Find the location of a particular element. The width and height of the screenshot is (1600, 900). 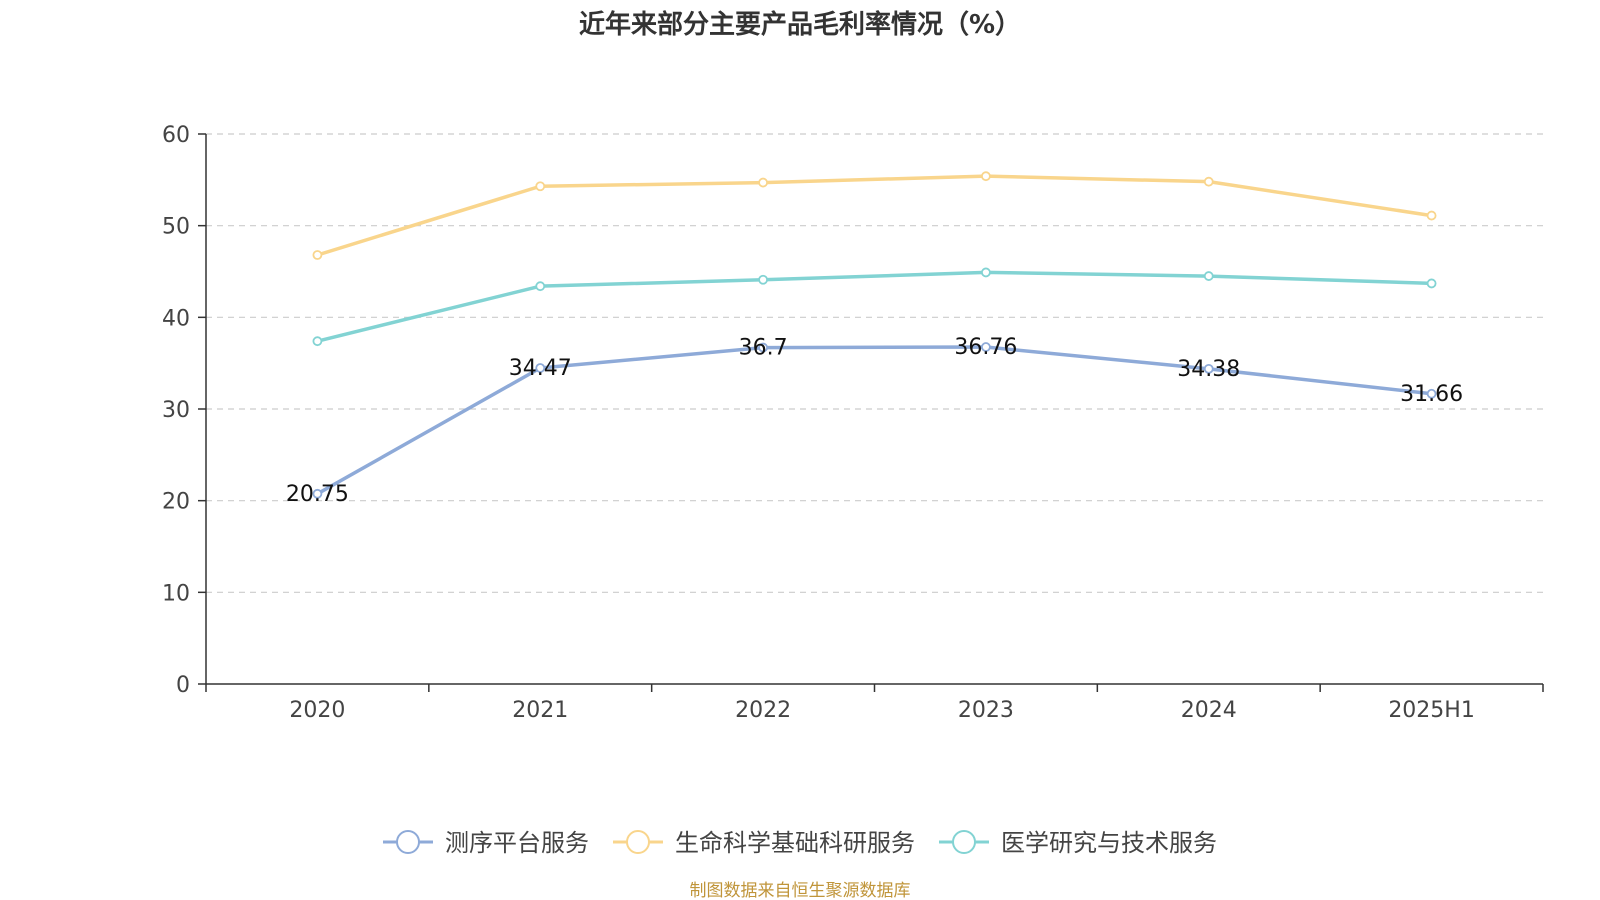

x-tick-label: 2025H1 is located at coordinates (1431, 710).